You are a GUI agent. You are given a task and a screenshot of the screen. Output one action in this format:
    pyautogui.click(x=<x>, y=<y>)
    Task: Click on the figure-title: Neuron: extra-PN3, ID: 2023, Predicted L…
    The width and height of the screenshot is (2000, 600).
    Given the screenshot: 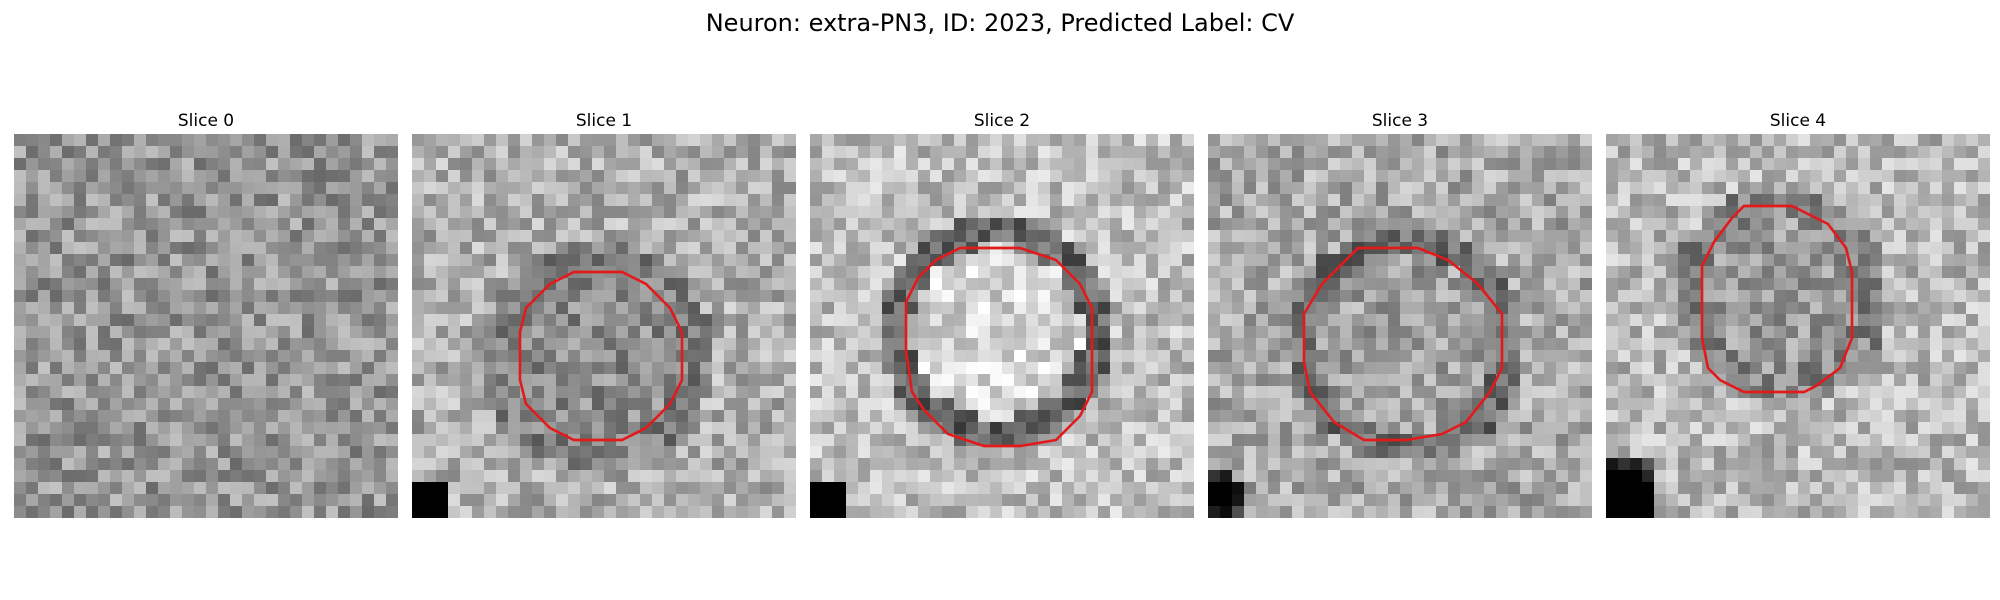 What is the action you would take?
    pyautogui.click(x=1000, y=23)
    